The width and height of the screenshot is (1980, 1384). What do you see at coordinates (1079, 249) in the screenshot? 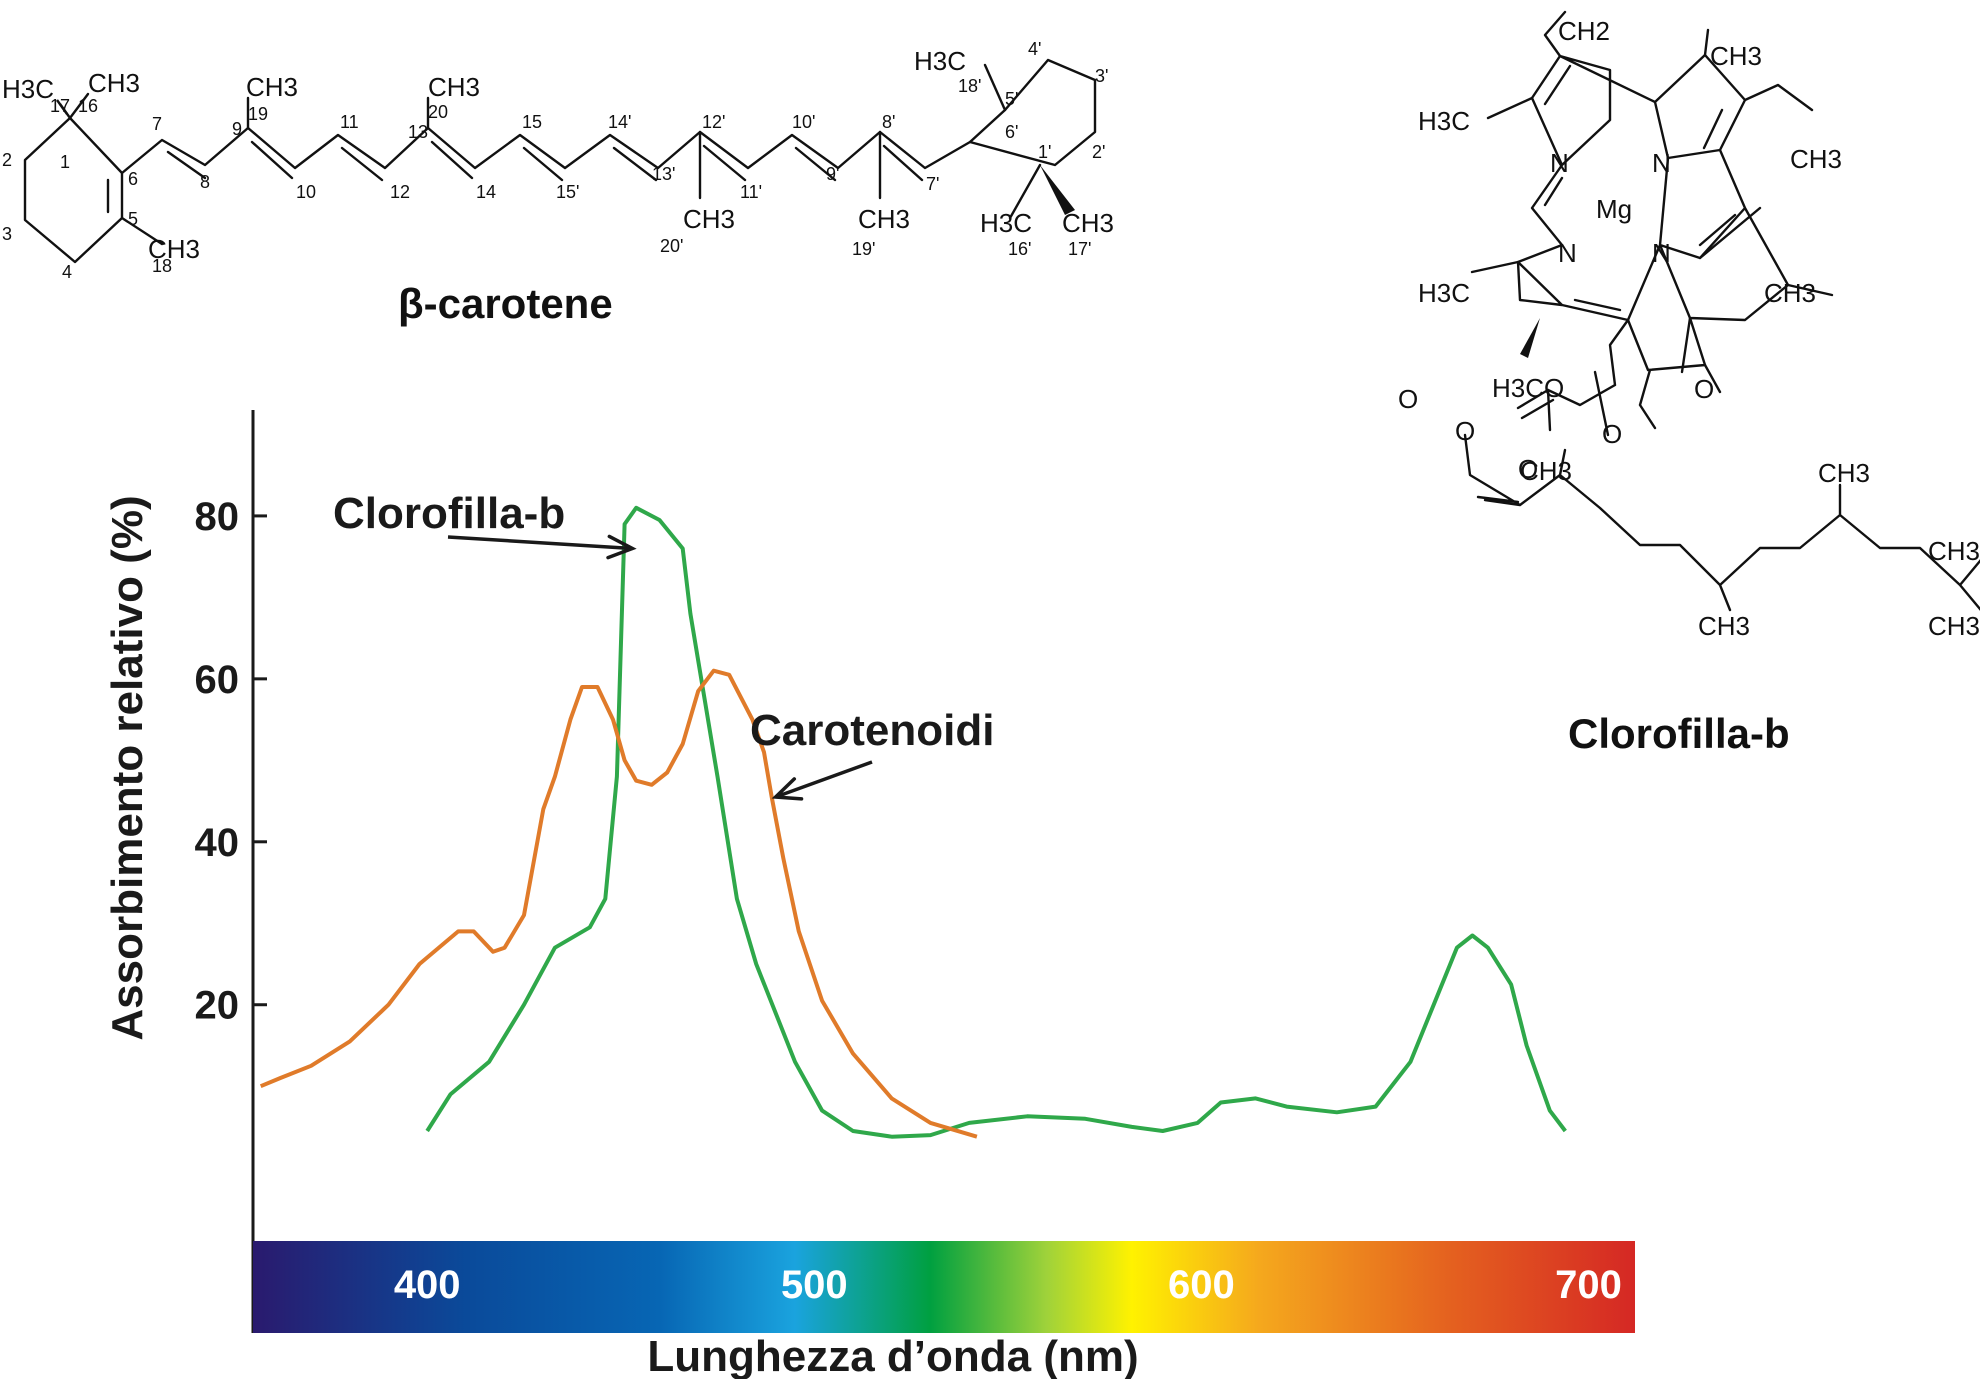
I see `atom-number: 17'` at bounding box center [1079, 249].